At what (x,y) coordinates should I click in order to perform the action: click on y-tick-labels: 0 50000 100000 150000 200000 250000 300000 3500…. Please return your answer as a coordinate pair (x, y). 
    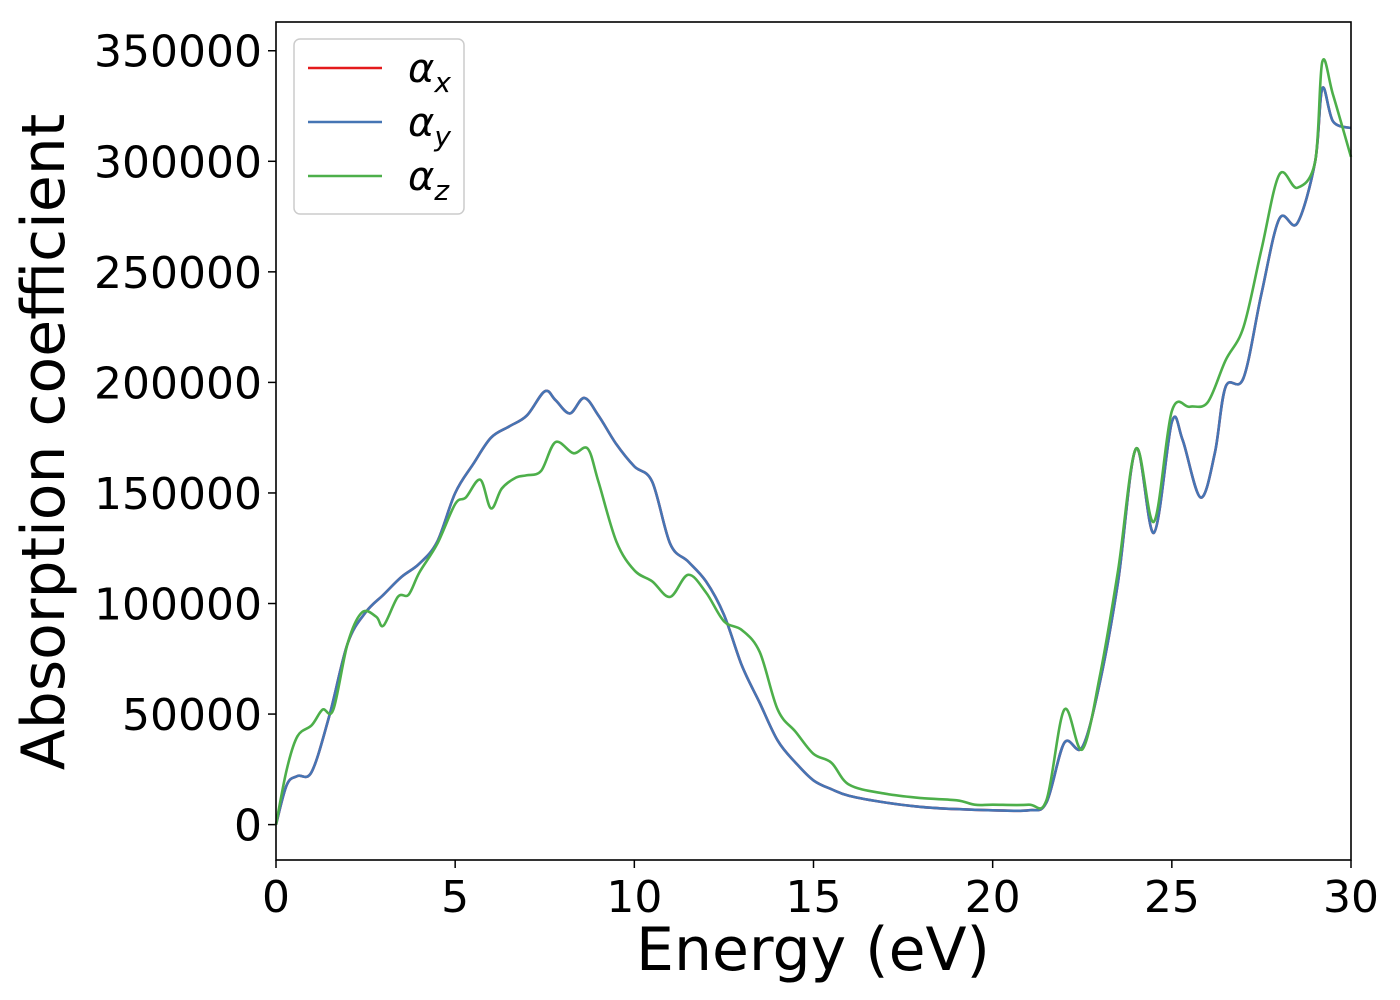
    Looking at the image, I should click on (185, 439).